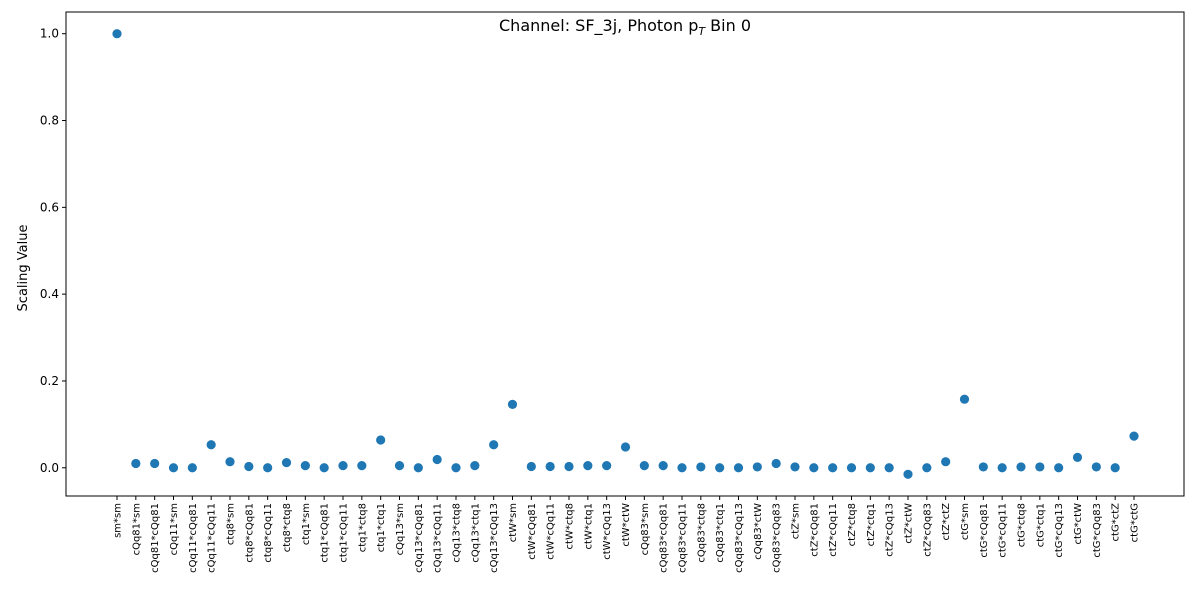 Image resolution: width=1200 pixels, height=600 pixels. I want to click on y-tick-label: 0.2, so click(49, 381).